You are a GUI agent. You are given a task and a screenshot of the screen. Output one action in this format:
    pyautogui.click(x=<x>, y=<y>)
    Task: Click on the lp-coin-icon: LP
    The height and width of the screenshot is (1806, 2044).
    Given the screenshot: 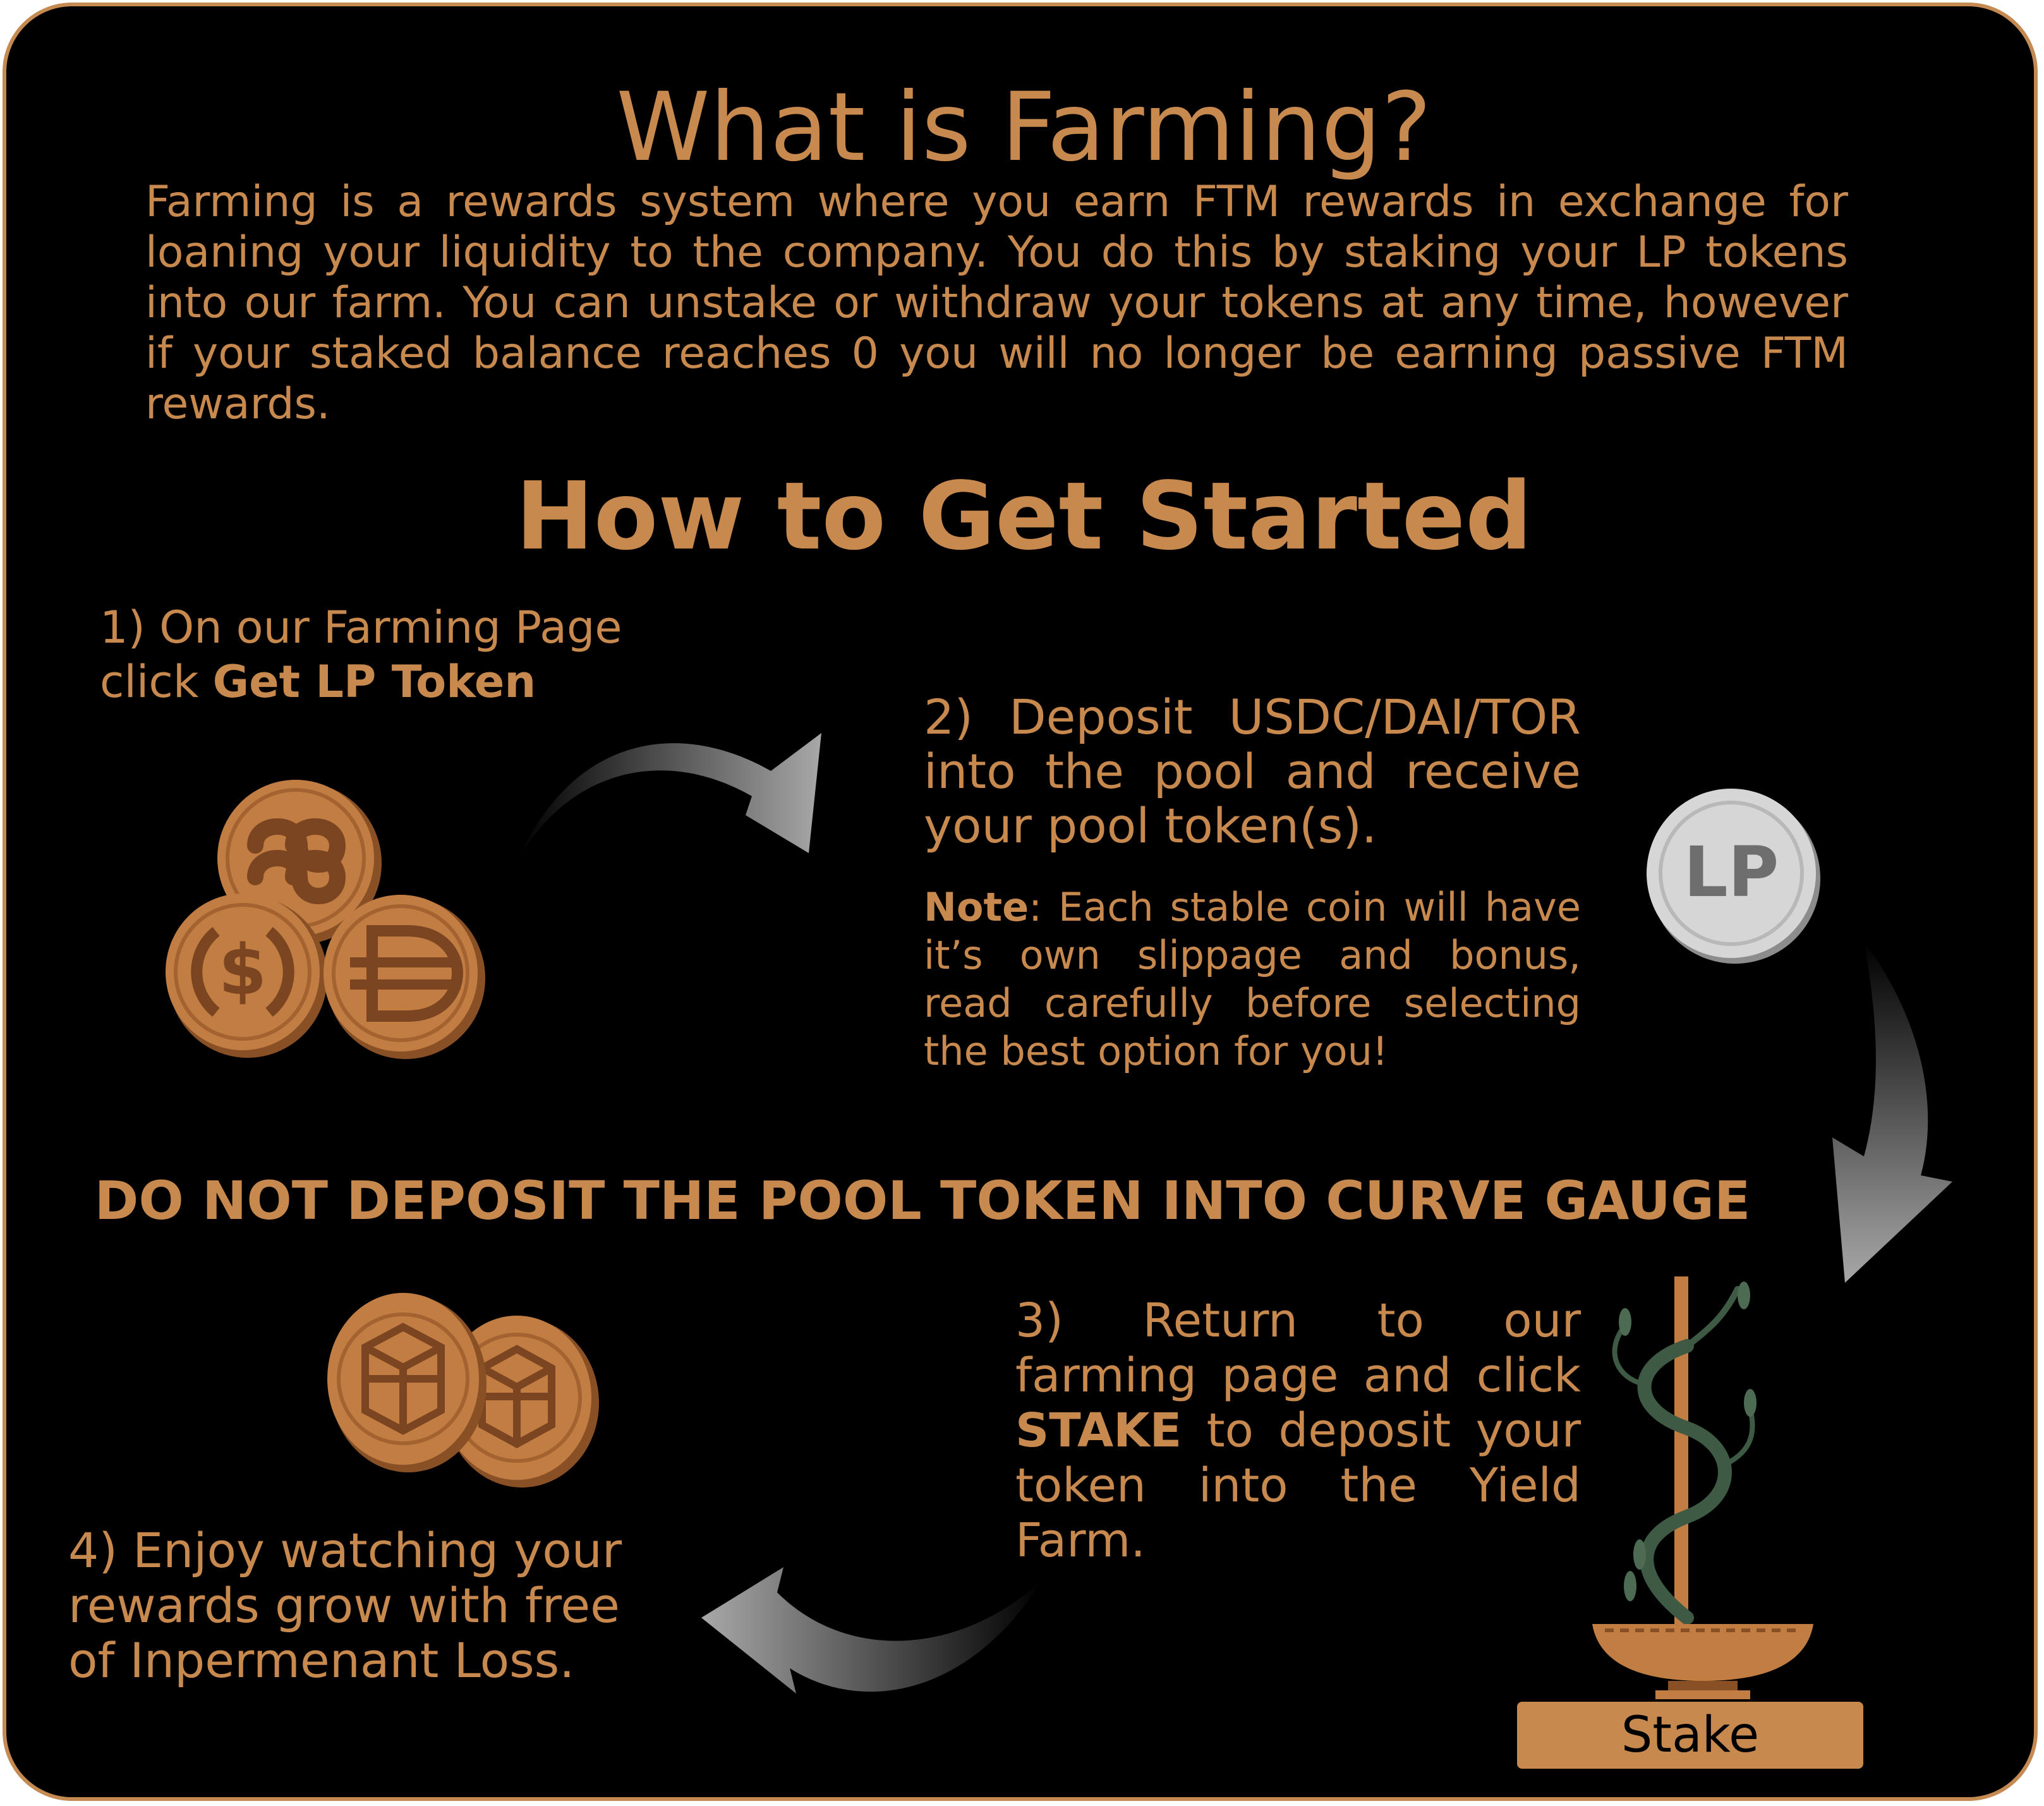 What is the action you would take?
    pyautogui.click(x=1734, y=876)
    